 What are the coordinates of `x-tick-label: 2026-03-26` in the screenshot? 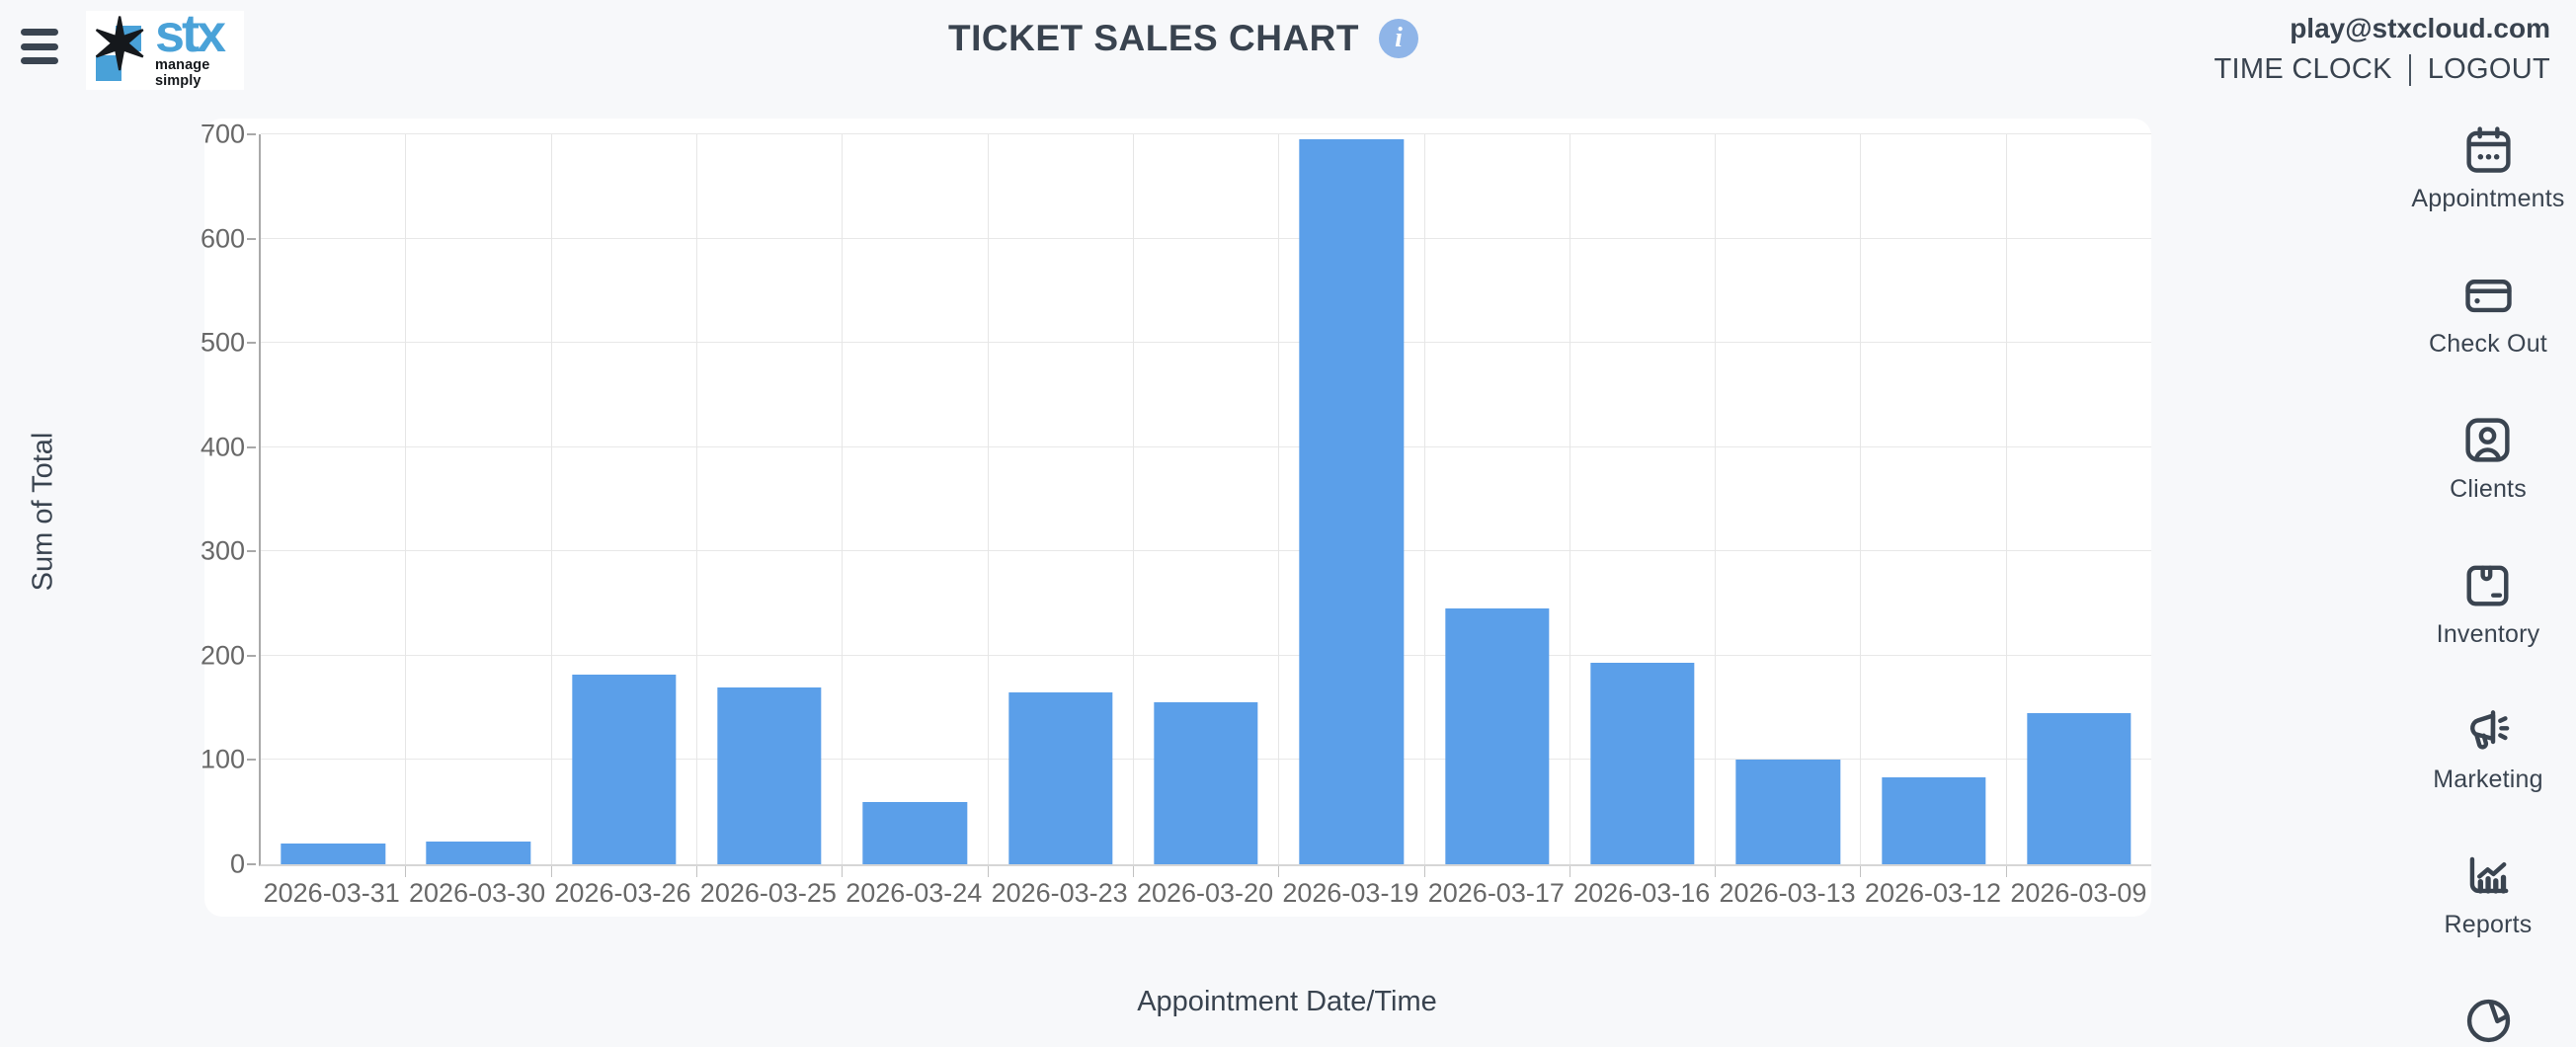 It's located at (622, 893).